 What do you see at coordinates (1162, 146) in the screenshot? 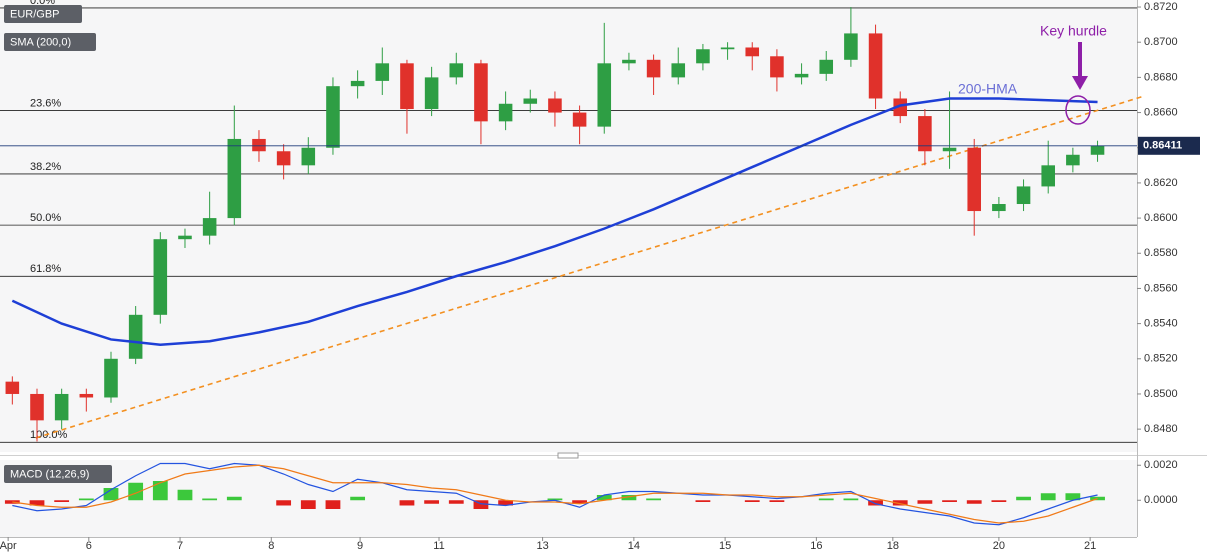
I see `last-price-label: 0.86411` at bounding box center [1162, 146].